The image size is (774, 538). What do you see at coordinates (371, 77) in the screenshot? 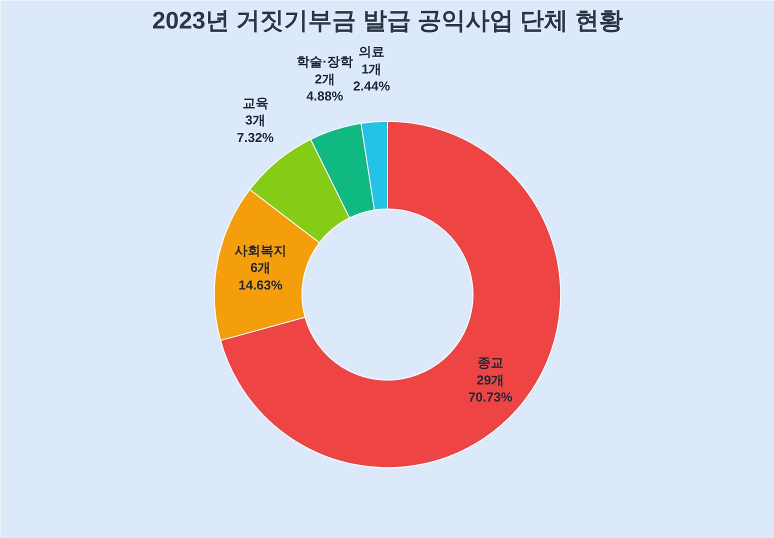
I see `data-label: 1개 2.44%` at bounding box center [371, 77].